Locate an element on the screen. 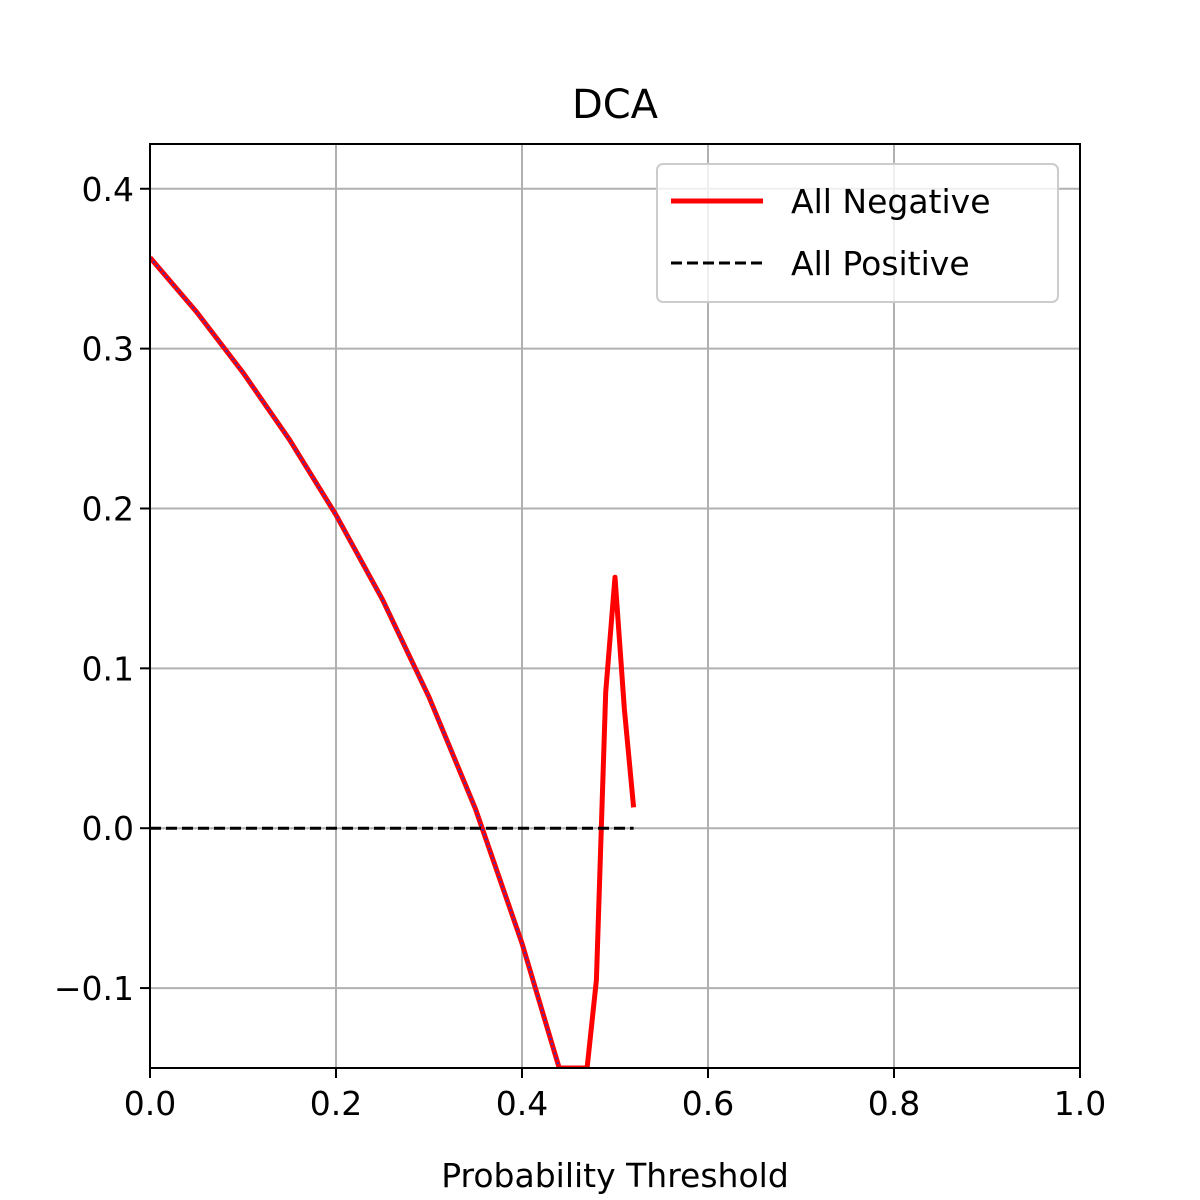  y-tick-label: 0.1 is located at coordinates (108, 668).